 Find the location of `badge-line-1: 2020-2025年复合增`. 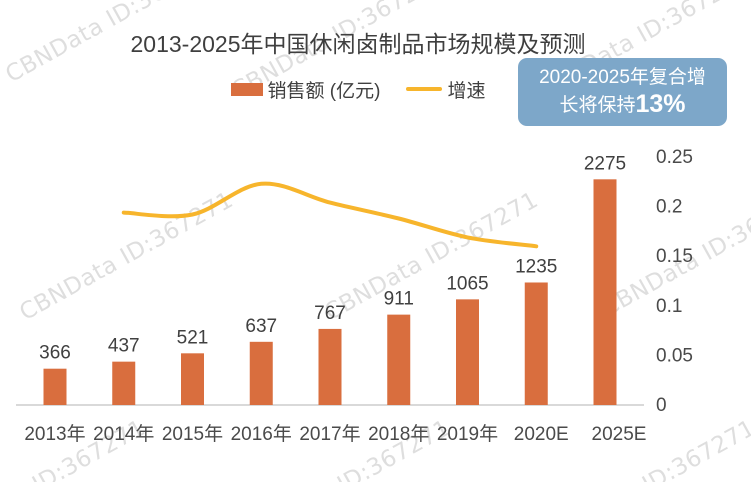

badge-line-1: 2020-2025年复合增 is located at coordinates (622, 77).